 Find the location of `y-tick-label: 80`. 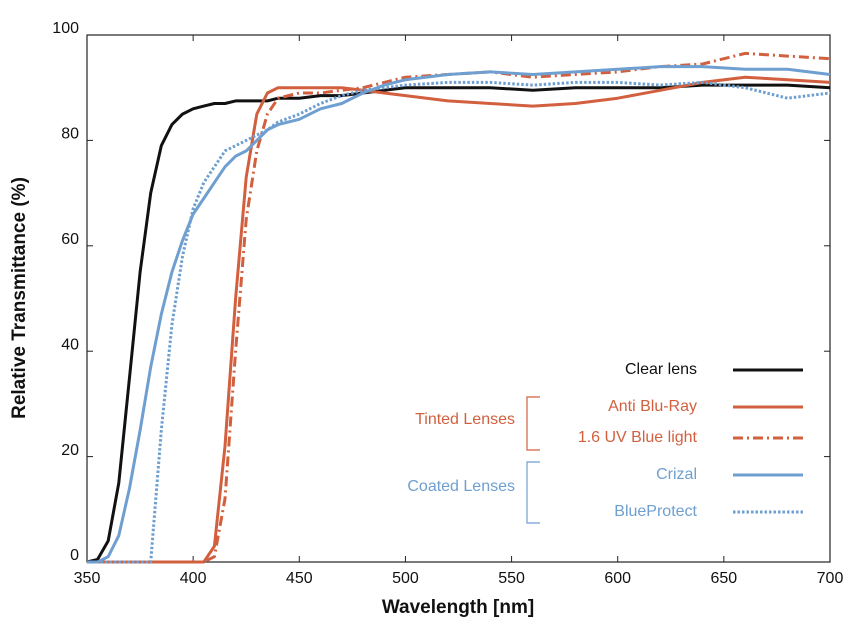

y-tick-label: 80 is located at coordinates (70, 134).